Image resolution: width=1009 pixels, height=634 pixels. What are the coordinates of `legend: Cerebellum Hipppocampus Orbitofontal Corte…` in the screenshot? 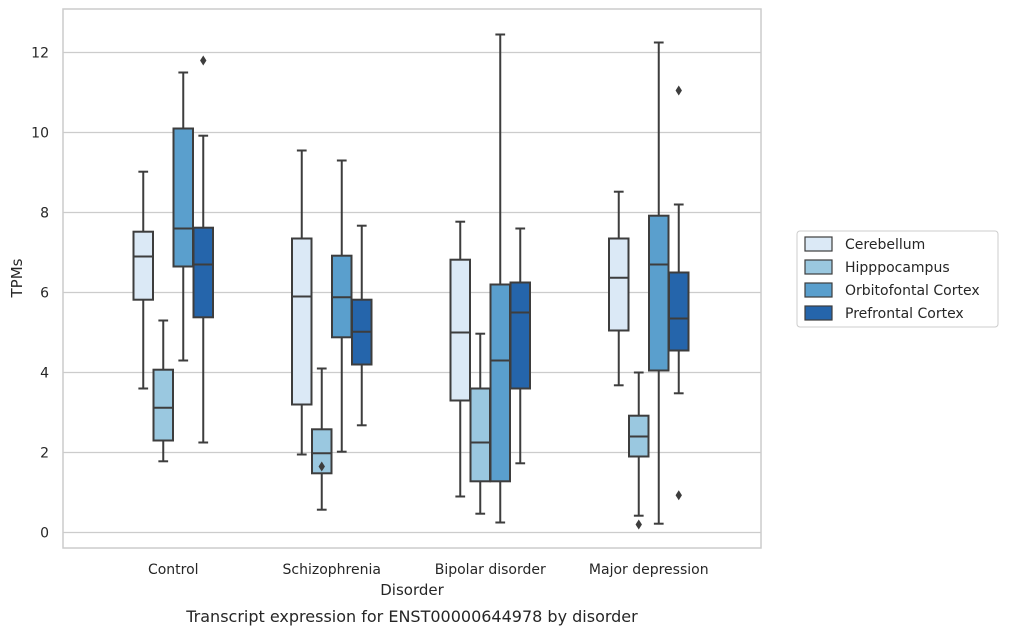 It's located at (897, 279).